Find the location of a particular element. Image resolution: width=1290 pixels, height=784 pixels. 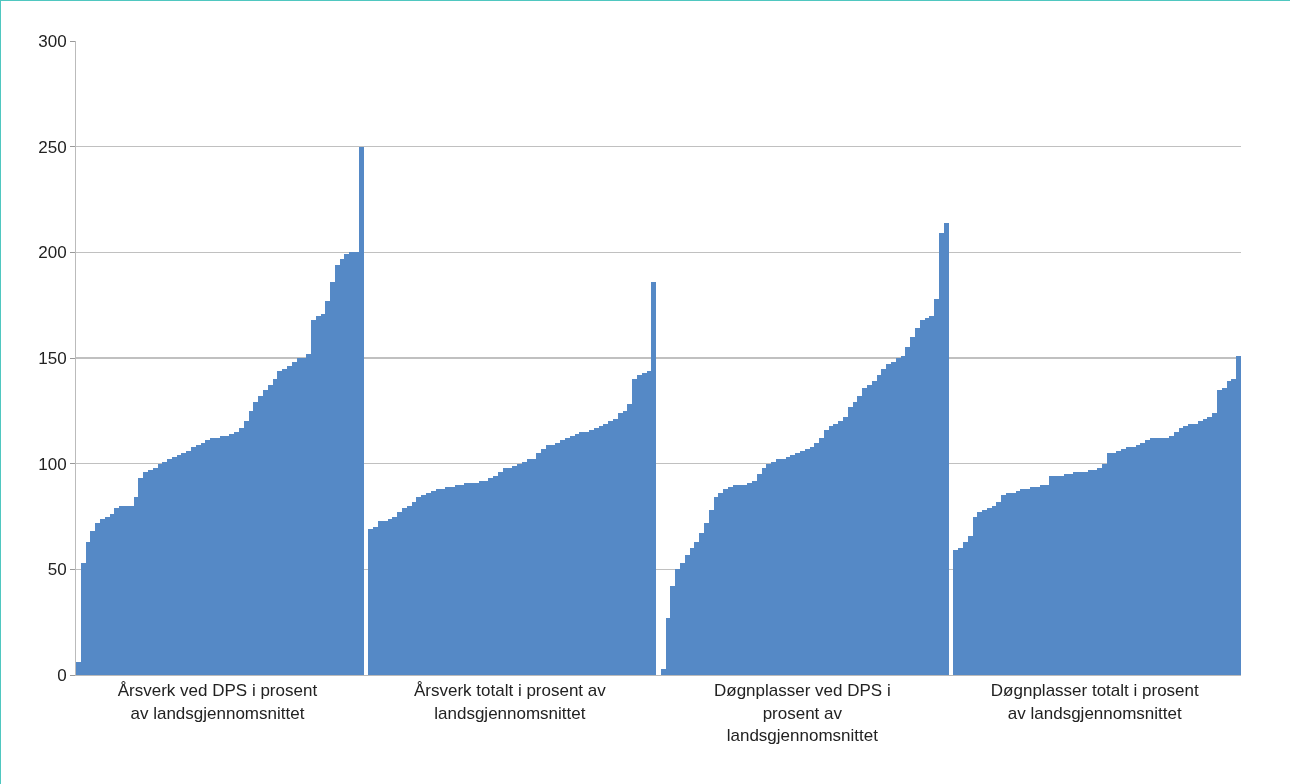

y-tick-label: 100 is located at coordinates (52, 464).